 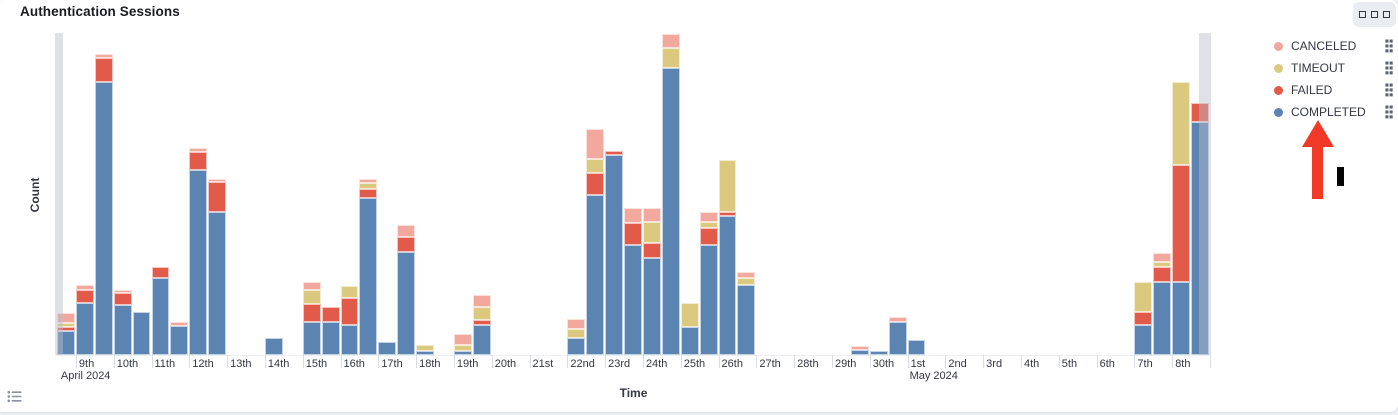 What do you see at coordinates (1324, 46) in the screenshot?
I see `legend-label-canceled: CANCELED` at bounding box center [1324, 46].